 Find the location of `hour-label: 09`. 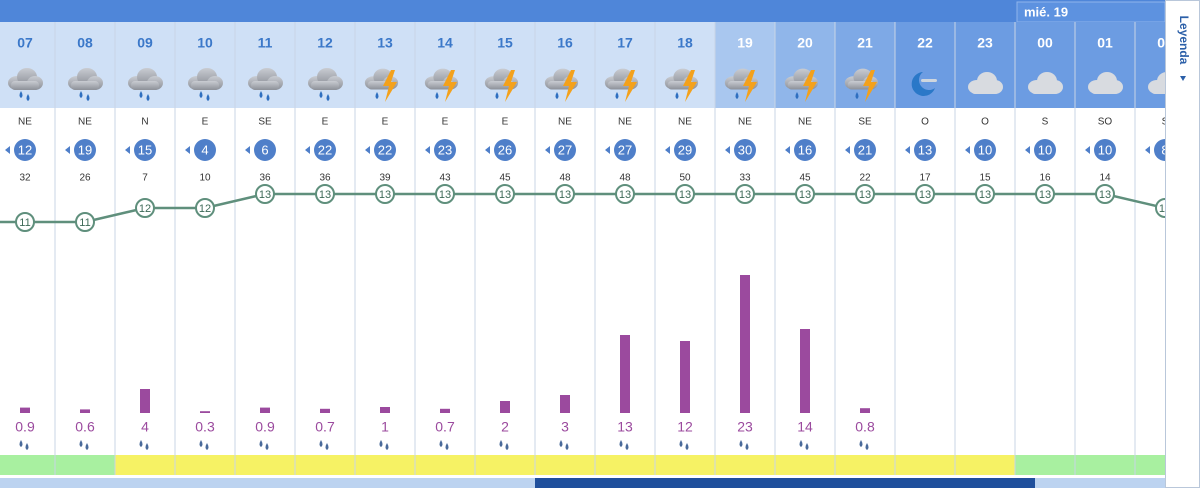

hour-label: 09 is located at coordinates (145, 43).